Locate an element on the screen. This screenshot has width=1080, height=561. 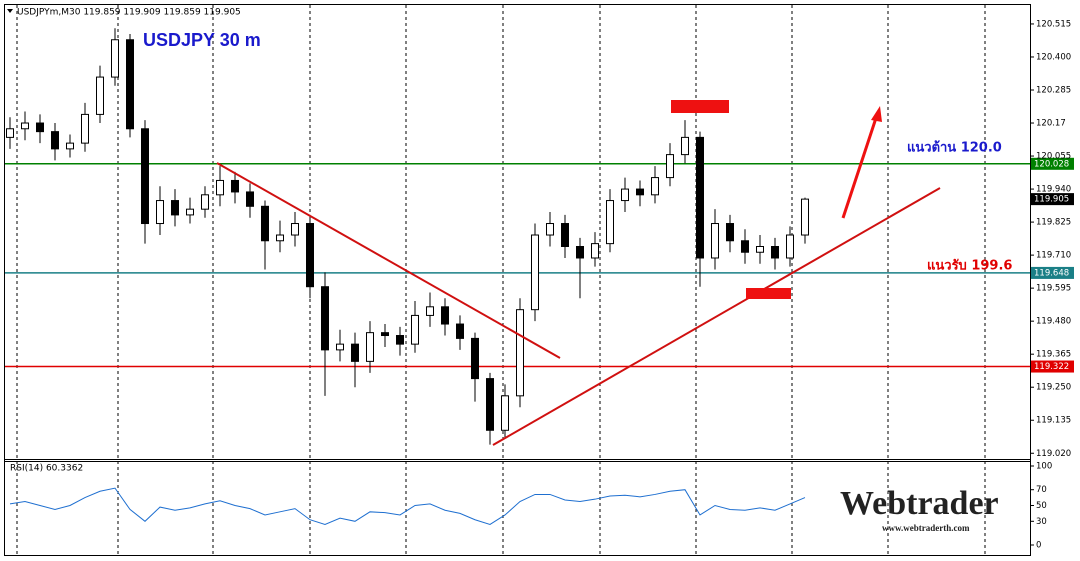
y-tick-label: 120.515 is located at coordinates (1053, 24).